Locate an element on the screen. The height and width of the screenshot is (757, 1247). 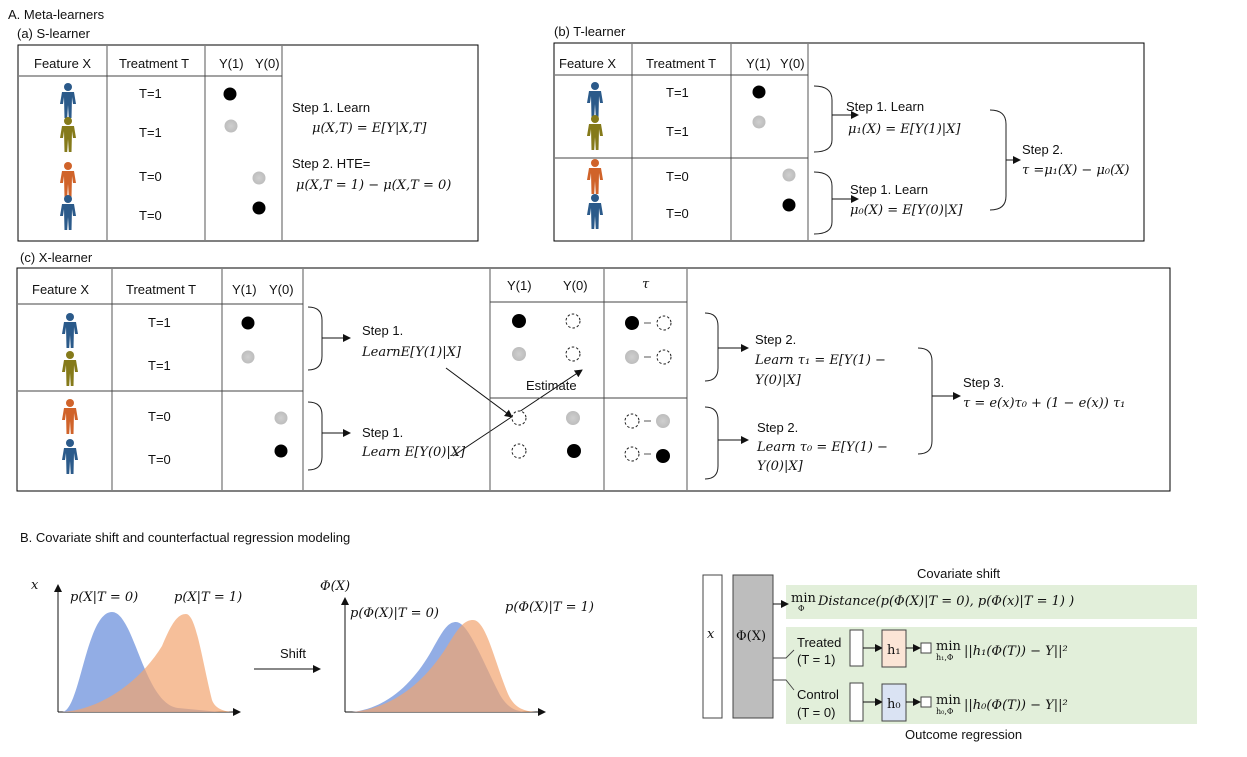
t-header-y0: Y(0) is located at coordinates (792, 63).